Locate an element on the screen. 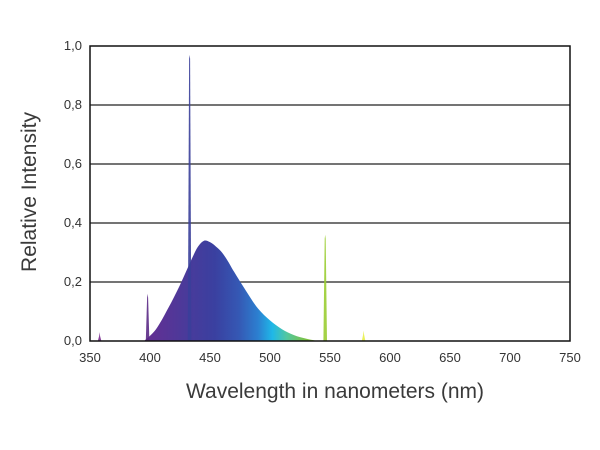  x-tick-label: 450 is located at coordinates (210, 357).